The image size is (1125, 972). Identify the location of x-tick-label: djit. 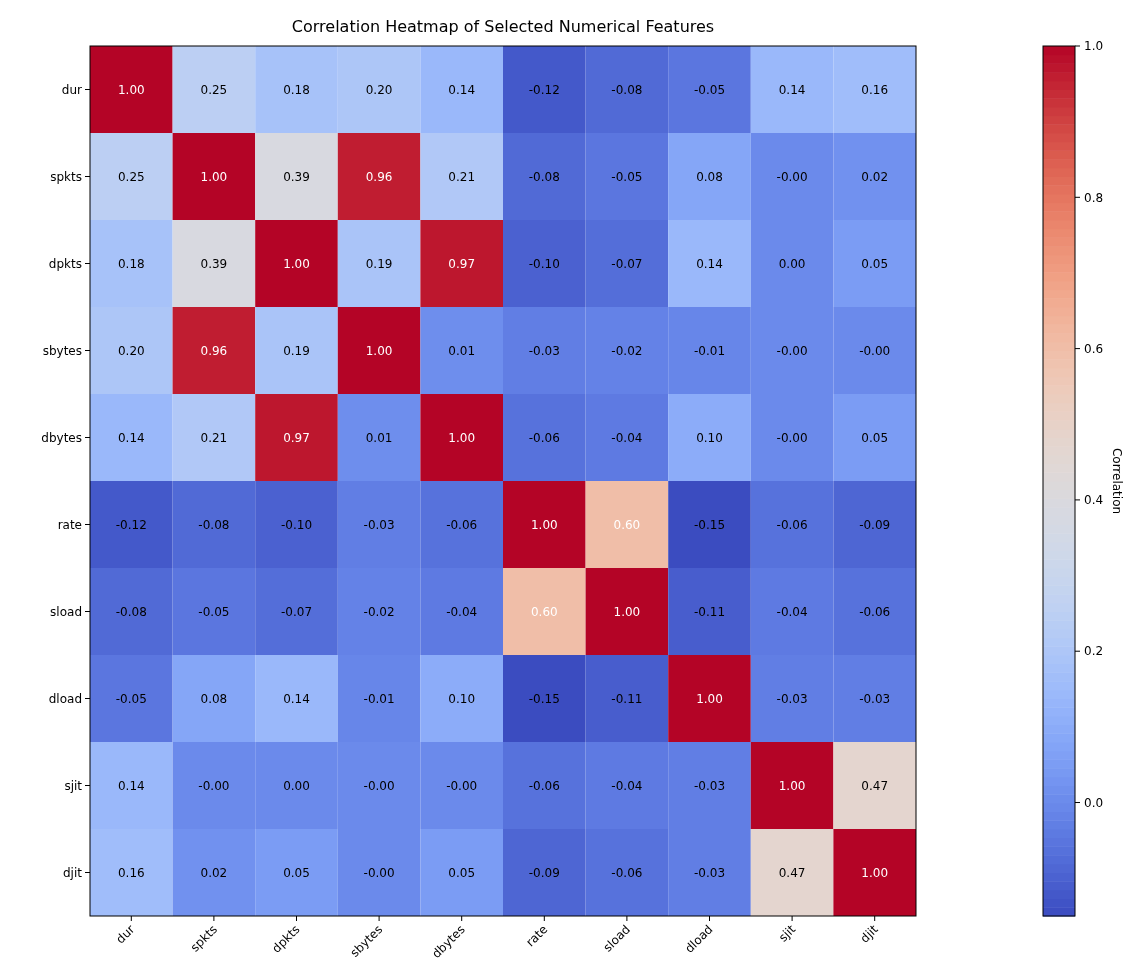
(869, 934).